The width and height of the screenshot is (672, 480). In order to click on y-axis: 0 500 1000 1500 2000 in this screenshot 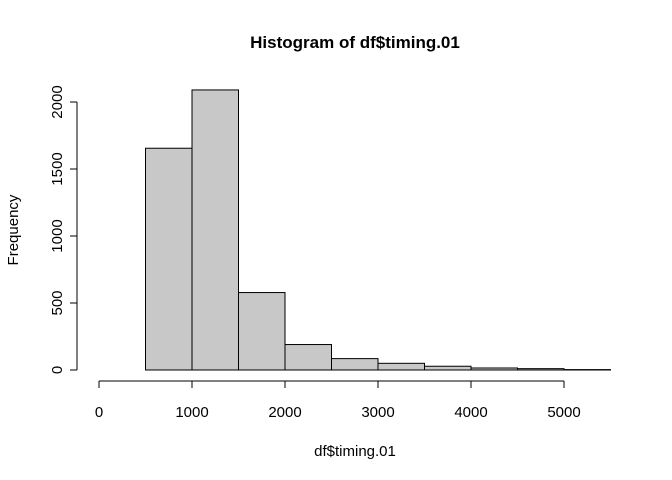, I will do `click(63, 229)`.